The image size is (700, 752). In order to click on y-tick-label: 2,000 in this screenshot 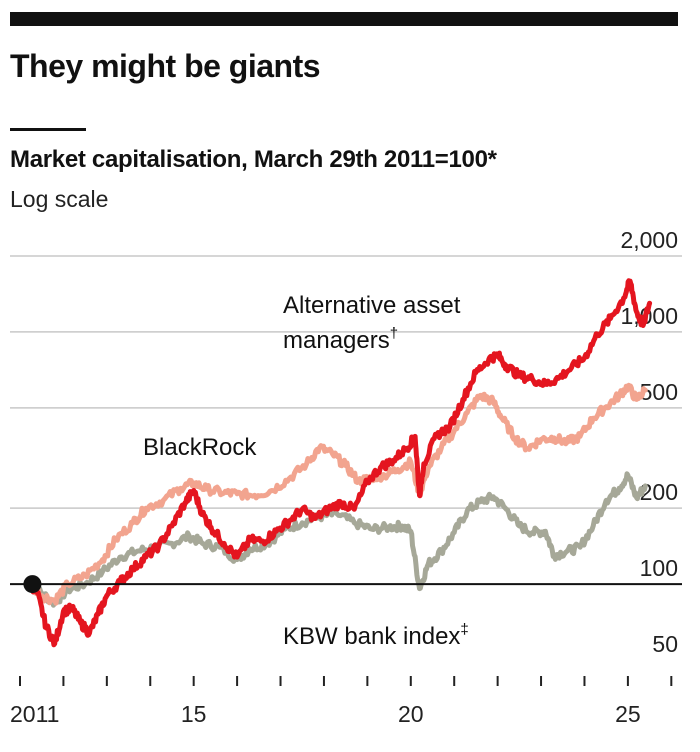, I will do `click(649, 240)`.